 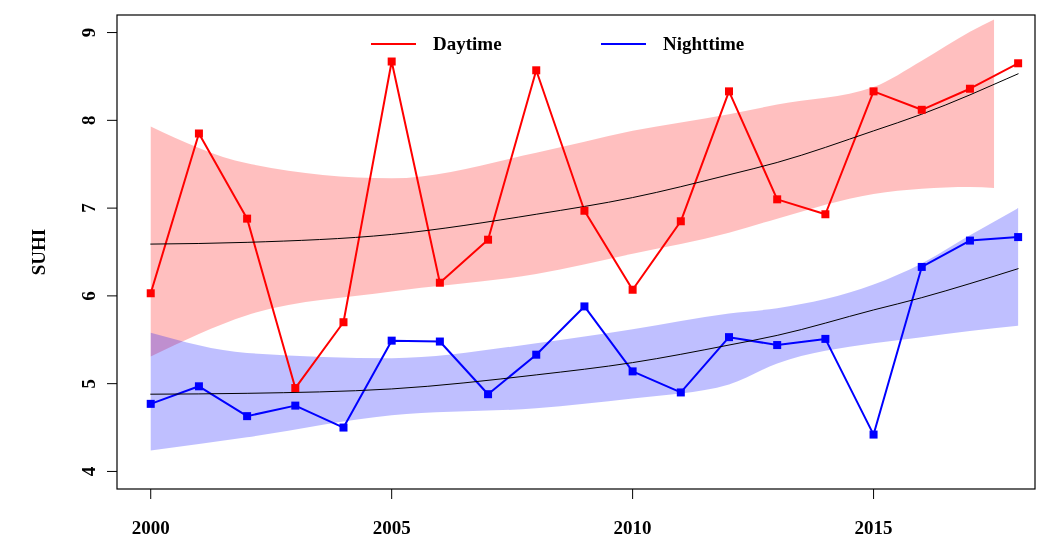 What do you see at coordinates (88, 471) in the screenshot?
I see `y-tick-label: 4` at bounding box center [88, 471].